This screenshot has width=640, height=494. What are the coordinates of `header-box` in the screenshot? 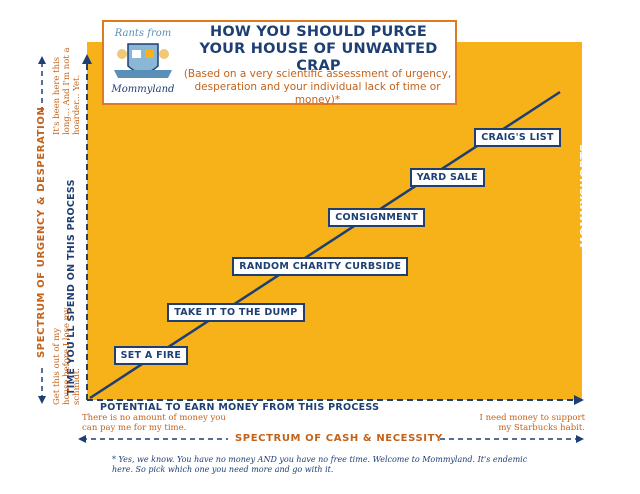 It's located at (279, 62).